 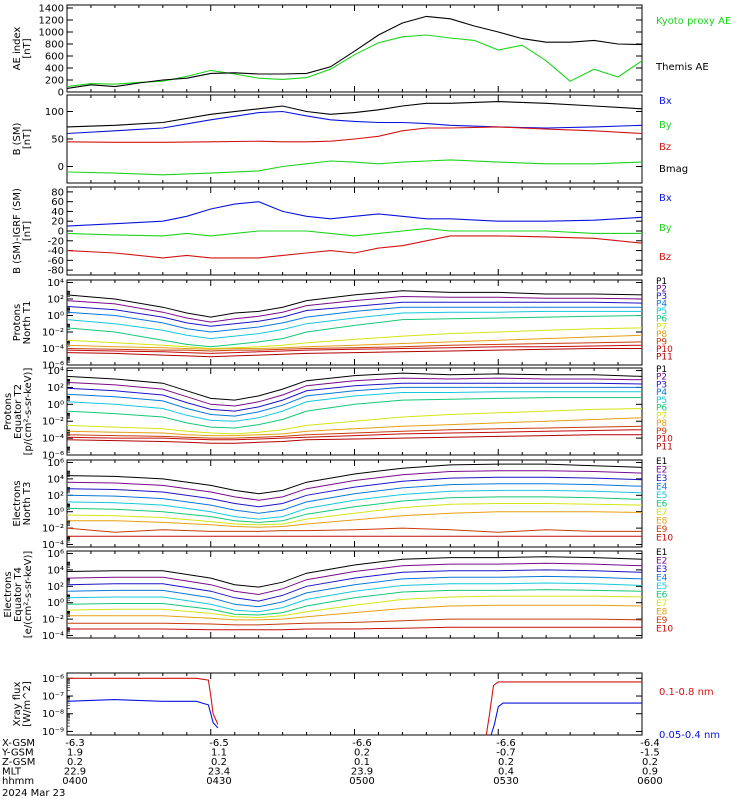 What do you see at coordinates (51, 21) in the screenshot?
I see `y-tick-label: 1200` at bounding box center [51, 21].